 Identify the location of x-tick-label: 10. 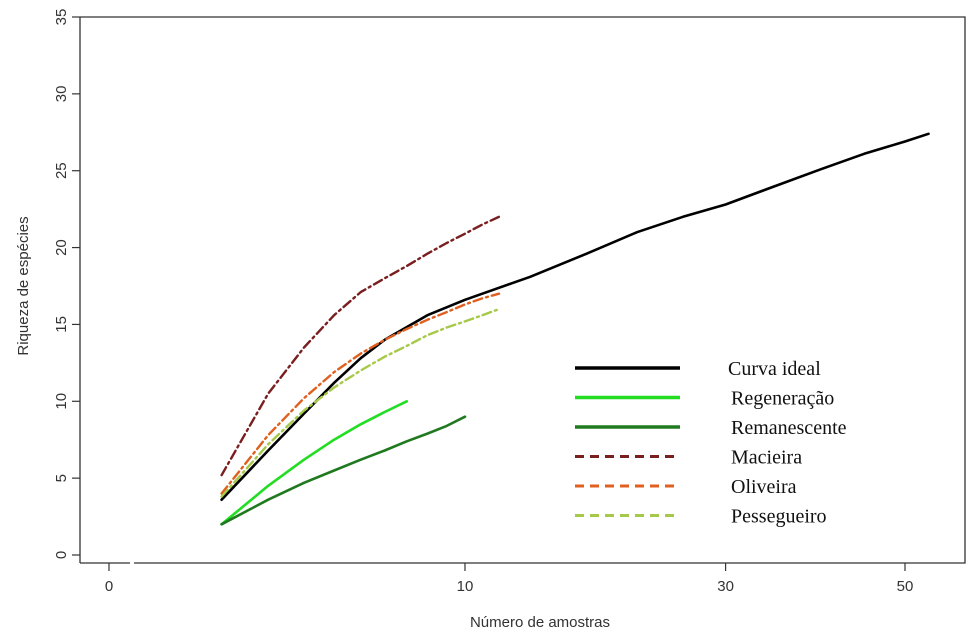
(465, 586).